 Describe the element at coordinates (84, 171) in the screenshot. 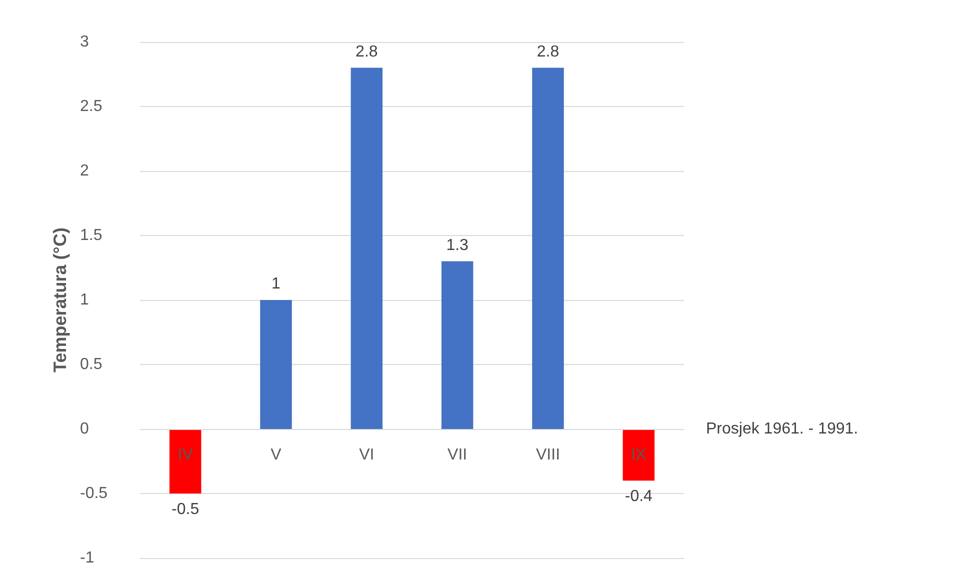

I see `y-tick-label: 2` at that location.